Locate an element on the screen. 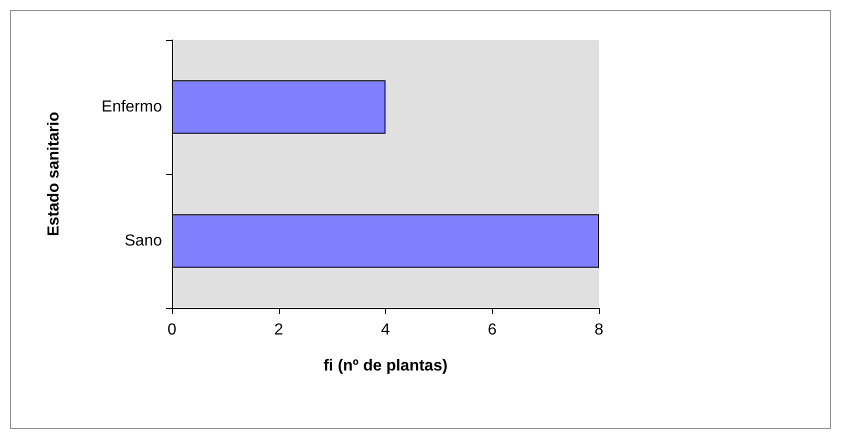 Image resolution: width=842 pixels, height=441 pixels. y-tick-label: Sano is located at coordinates (143, 241).